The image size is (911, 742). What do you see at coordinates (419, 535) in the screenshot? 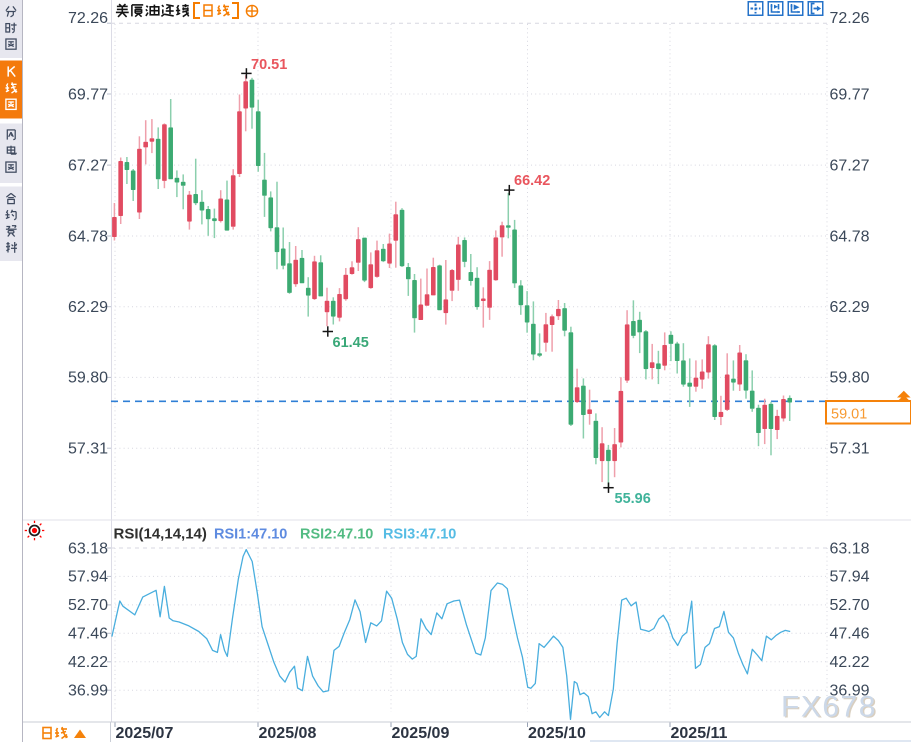
I see `svg-text: RSI3:47.10` at bounding box center [419, 535].